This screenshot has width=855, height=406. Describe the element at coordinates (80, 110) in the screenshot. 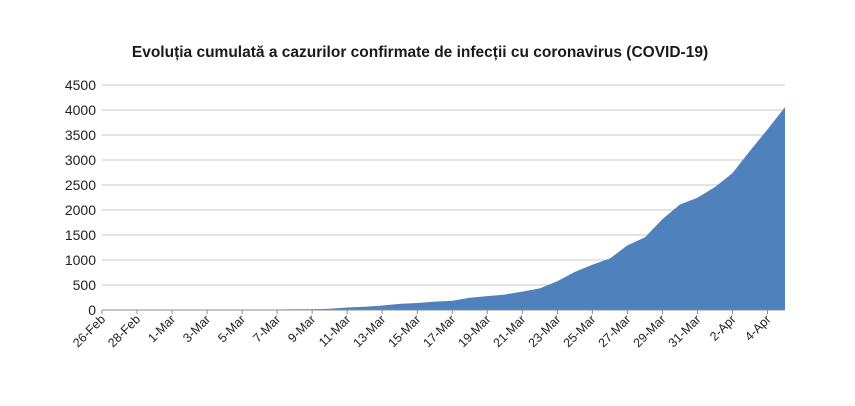

I see `y-tick-label: 4000` at that location.